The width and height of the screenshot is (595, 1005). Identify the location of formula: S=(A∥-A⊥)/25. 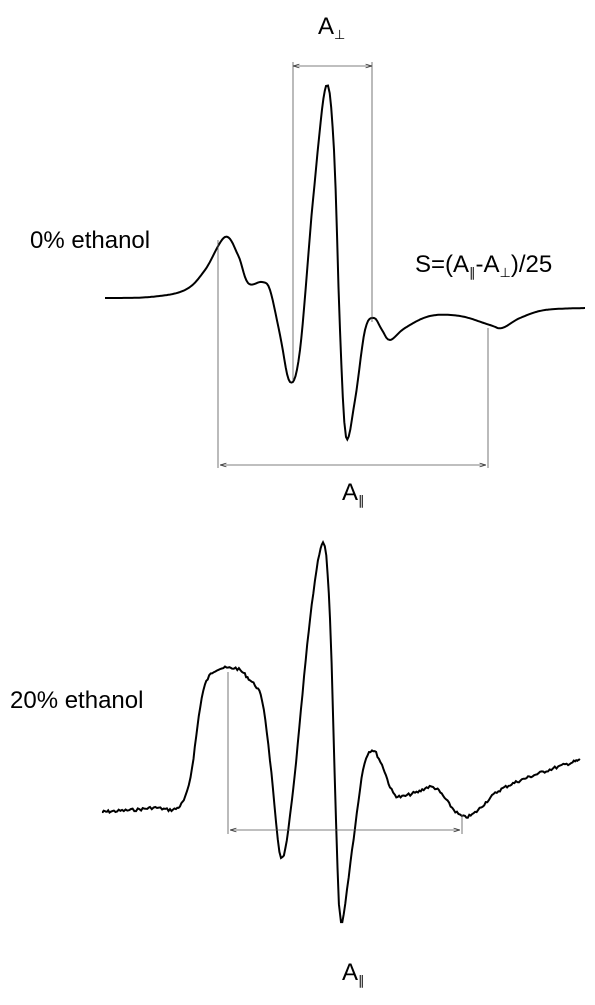
(483, 265).